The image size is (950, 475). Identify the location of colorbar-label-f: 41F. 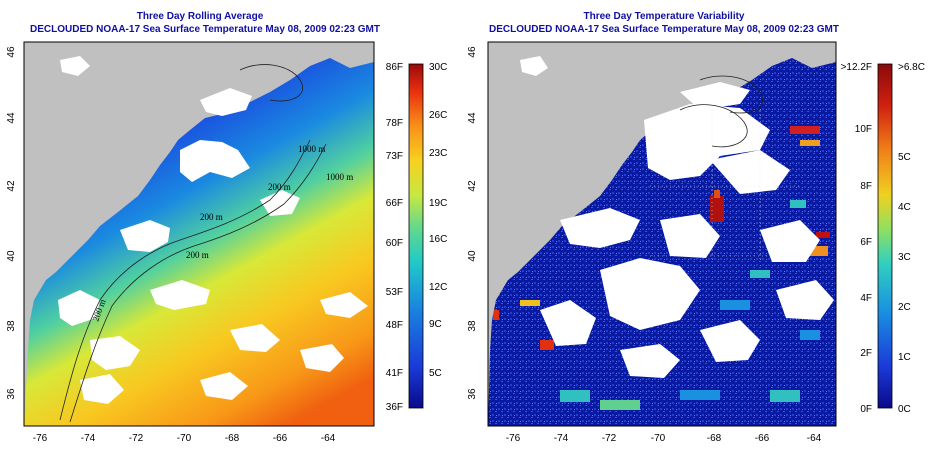
(394, 373).